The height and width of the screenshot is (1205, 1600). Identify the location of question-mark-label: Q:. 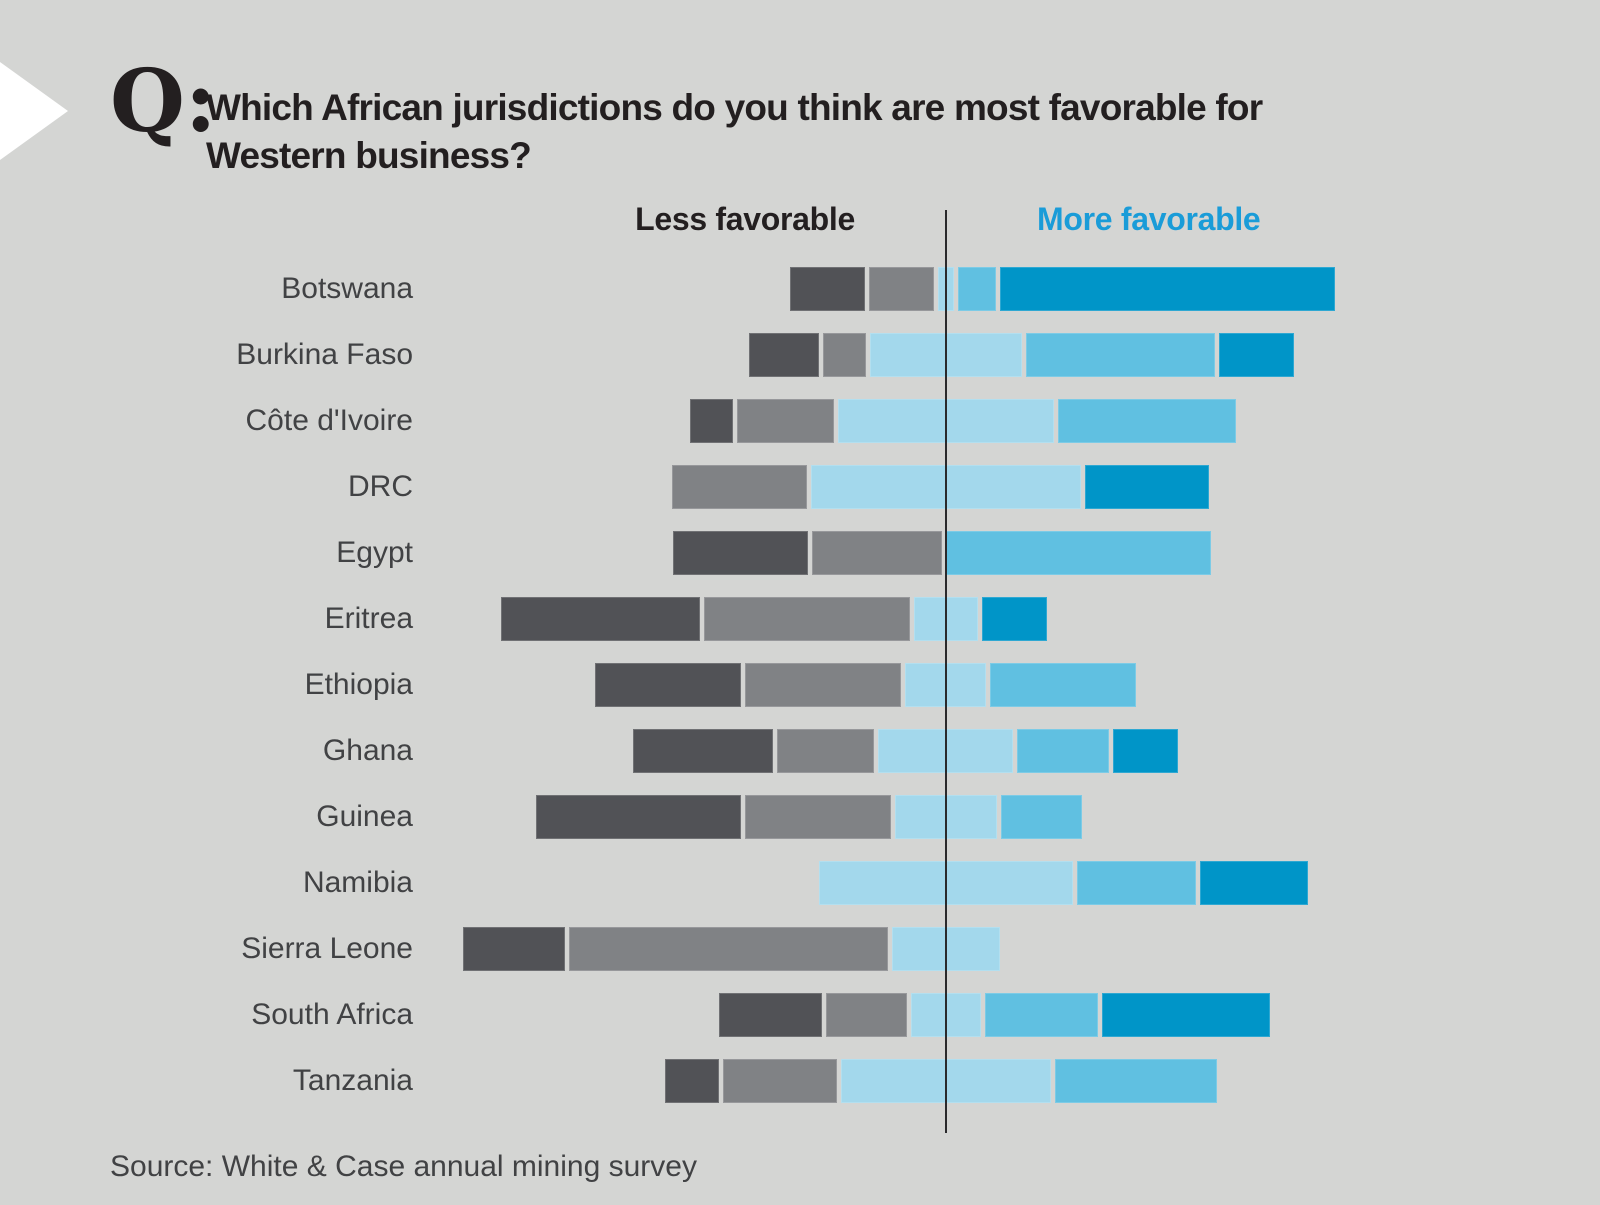
(163, 101).